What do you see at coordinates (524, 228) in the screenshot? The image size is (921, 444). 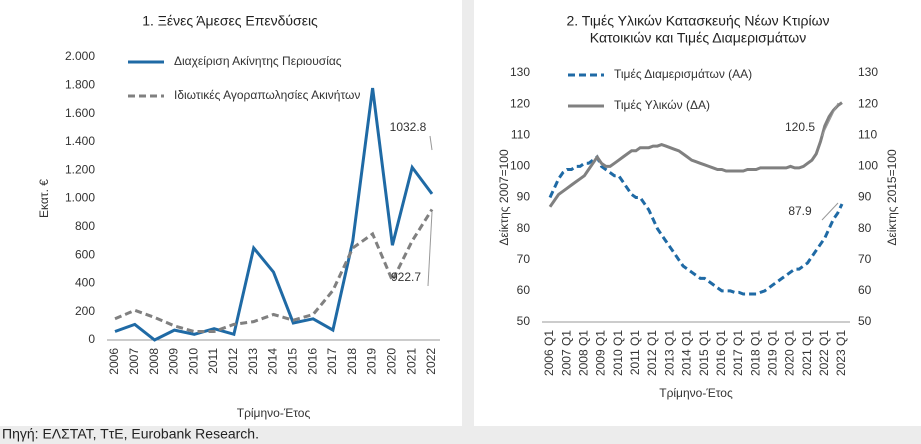 I see `y-tick-label: 80` at bounding box center [524, 228].